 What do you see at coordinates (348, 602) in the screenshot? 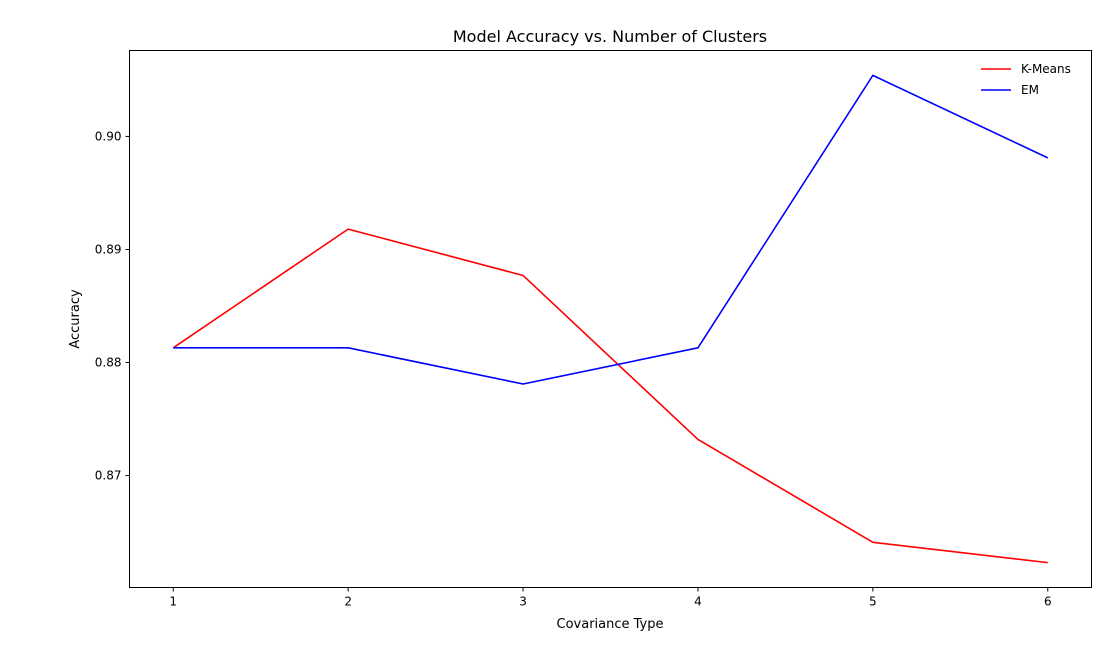
I see `x-tick-label: 2` at bounding box center [348, 602].